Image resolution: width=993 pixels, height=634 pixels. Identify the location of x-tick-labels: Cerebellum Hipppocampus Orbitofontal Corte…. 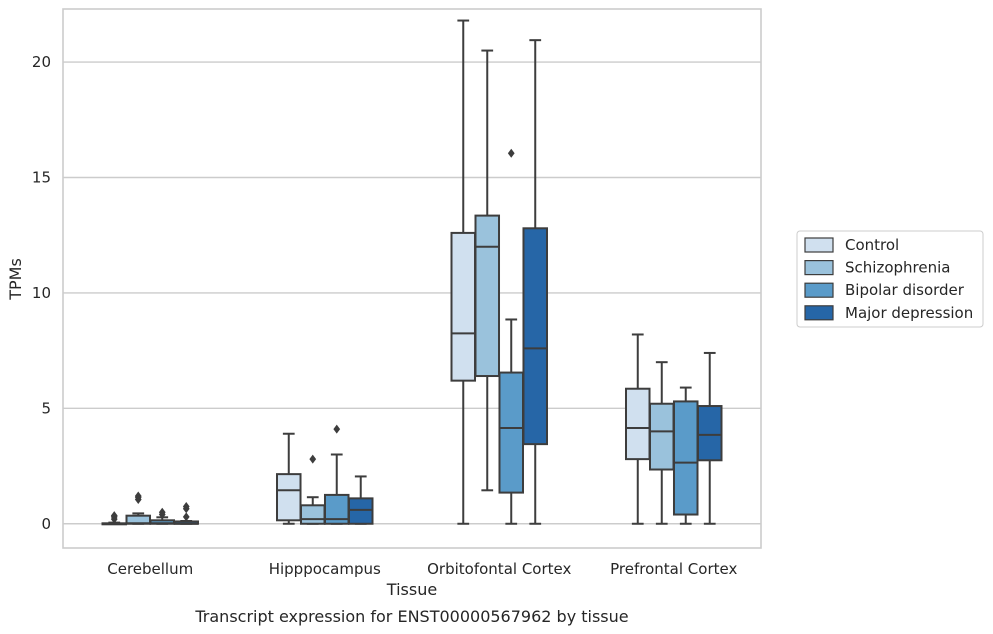
(422, 569).